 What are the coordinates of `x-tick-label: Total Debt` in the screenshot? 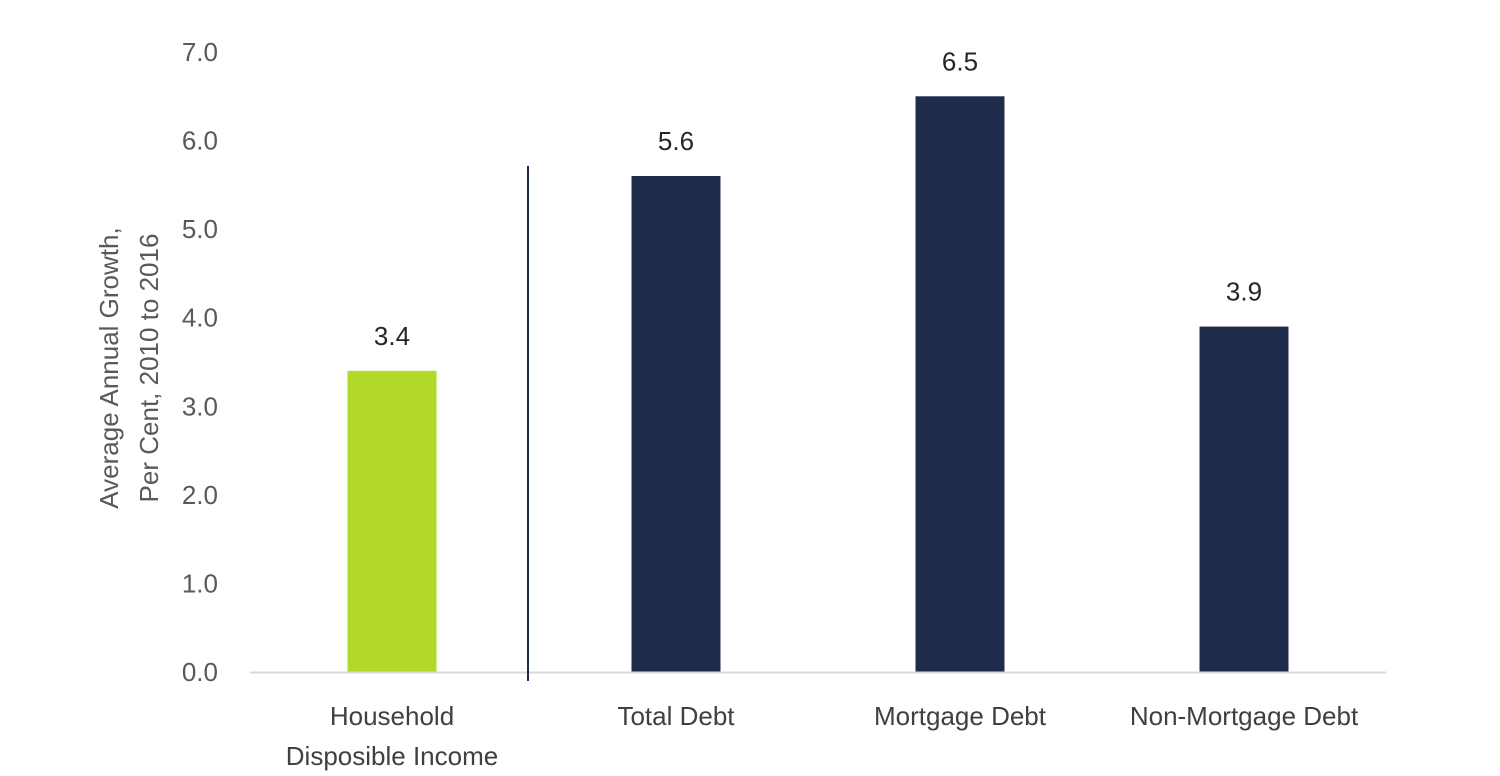 It's located at (676, 716).